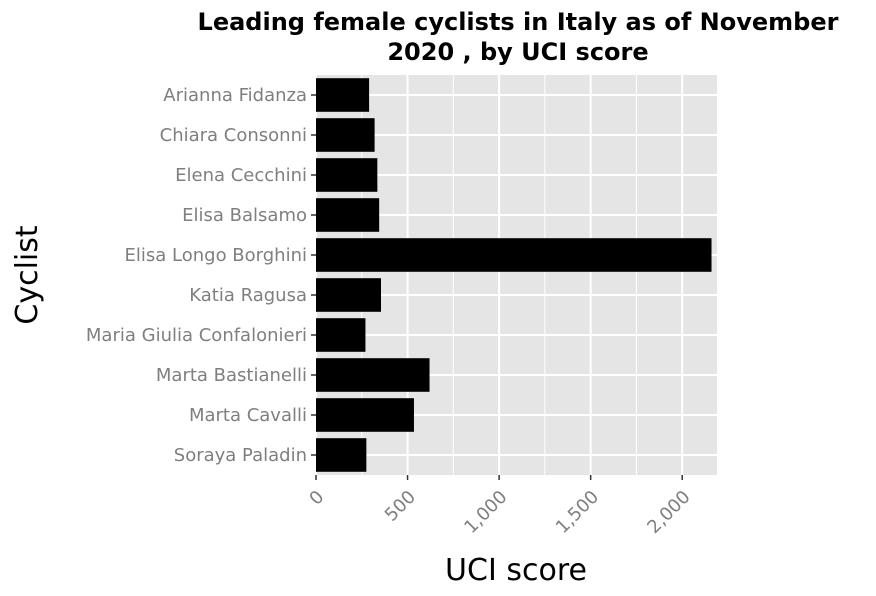 This screenshot has height=596, width=876. I want to click on x-axis: 0 500 1,000 1,500 2,000, so click(500, 506).